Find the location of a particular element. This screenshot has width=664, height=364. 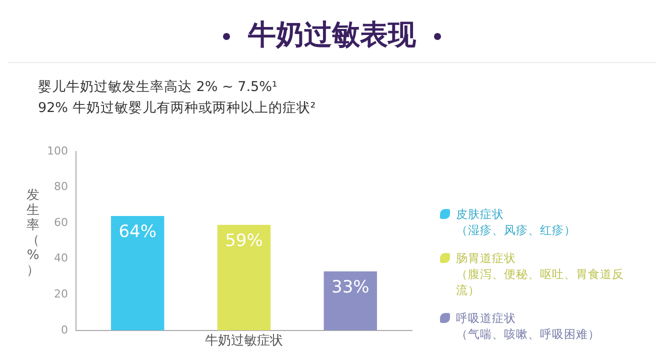

legend-label: 肠胃道症状（腹泻、便秘、呕吐、胃食道反流） is located at coordinates (540, 274).